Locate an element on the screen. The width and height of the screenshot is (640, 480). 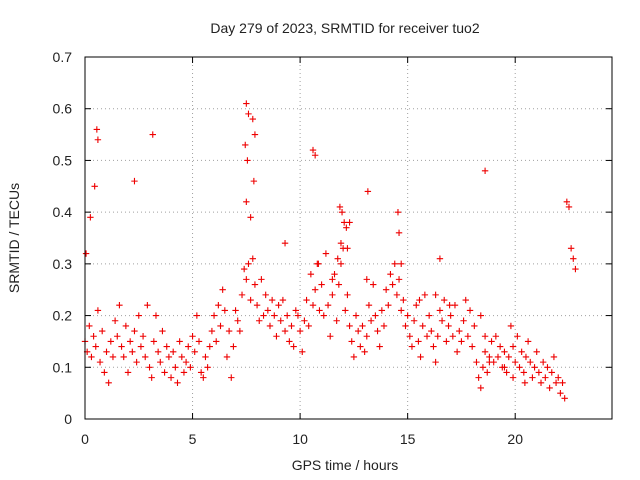
x-tick-label: 10 is located at coordinates (300, 439).